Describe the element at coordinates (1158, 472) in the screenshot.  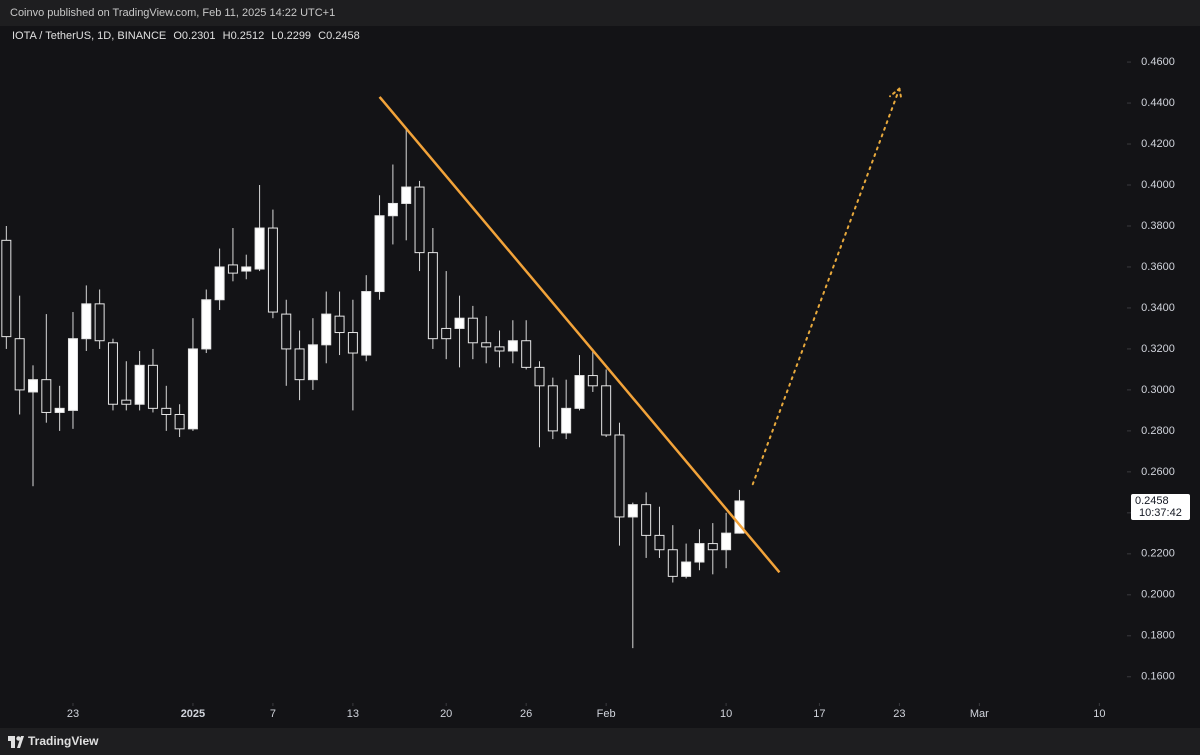
I see `y-tick-label: 0.2600` at that location.